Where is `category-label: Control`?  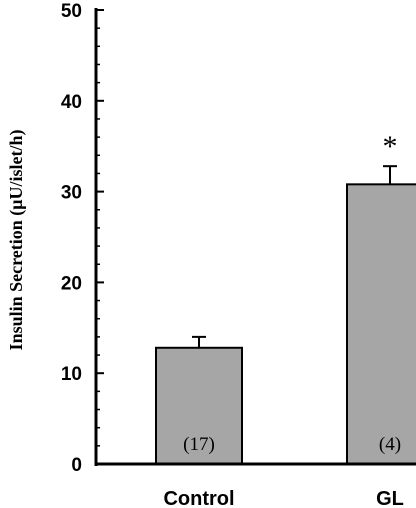 category-label: Control is located at coordinates (198, 498).